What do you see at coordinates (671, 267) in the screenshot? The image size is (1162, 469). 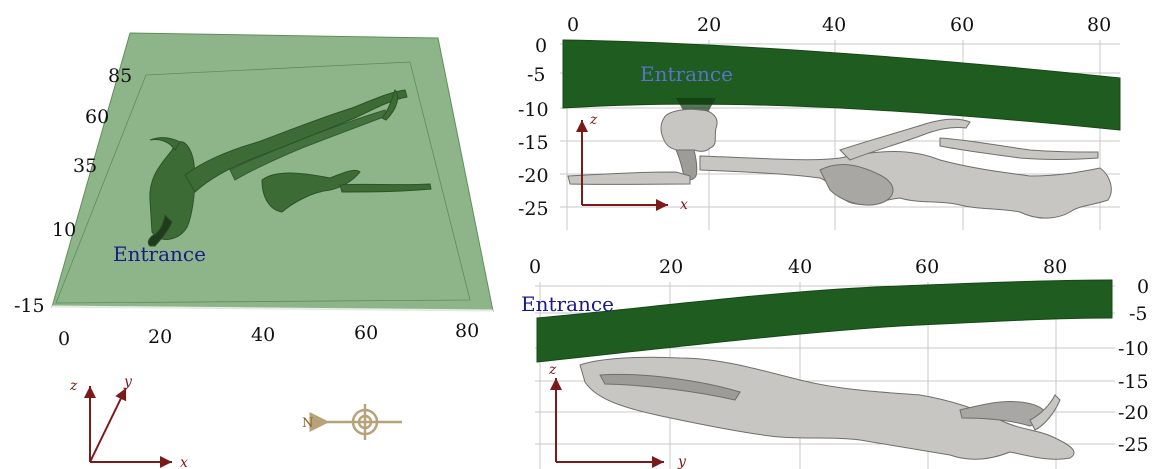 I see `side-bottom-x-tick-20: 20` at bounding box center [671, 267].